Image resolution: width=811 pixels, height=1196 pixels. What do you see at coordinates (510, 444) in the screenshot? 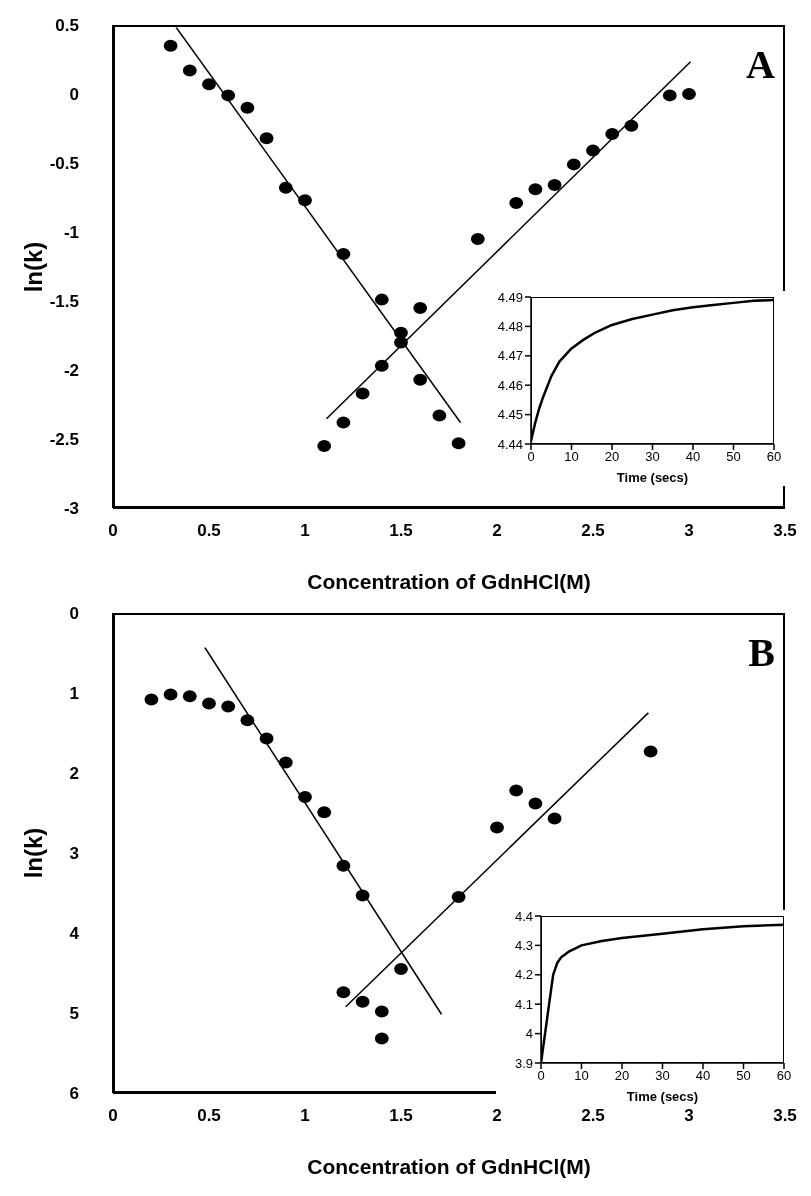
I see `y-tick-label: 4.44` at bounding box center [510, 444].